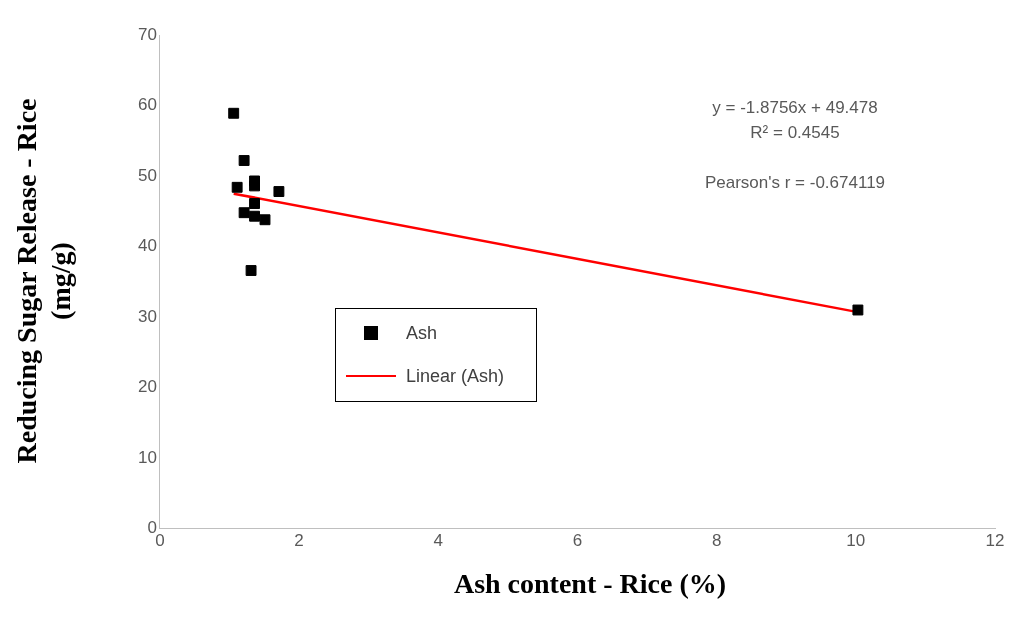  Describe the element at coordinates (795, 183) in the screenshot. I see `annotation: Pearson's r = -0.674119` at that location.